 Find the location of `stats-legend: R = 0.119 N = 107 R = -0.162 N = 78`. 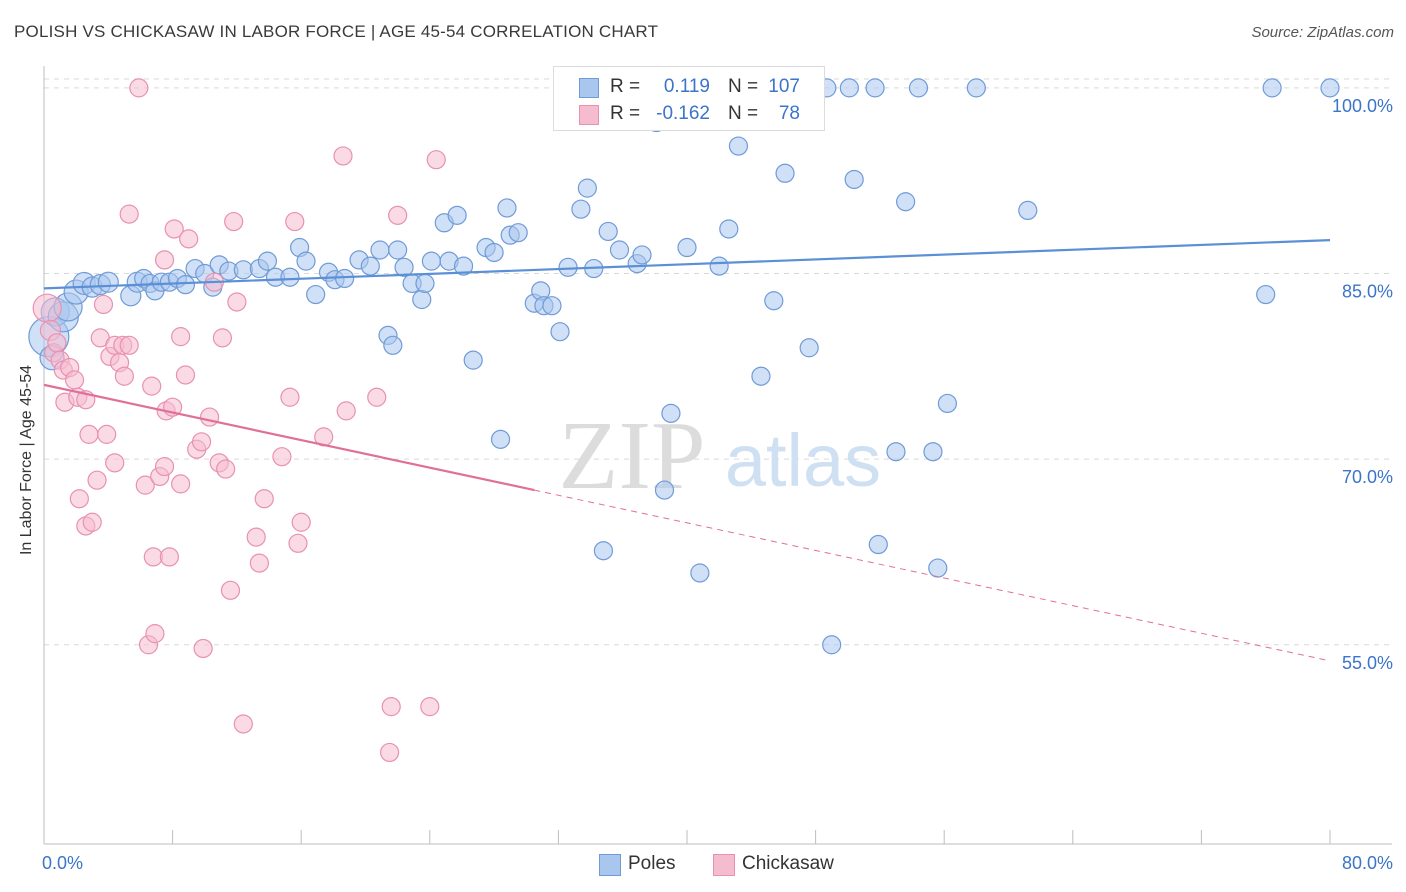

stats-legend: R = 0.119 N = 107 R = -0.162 N = 78 is located at coordinates (689, 98).